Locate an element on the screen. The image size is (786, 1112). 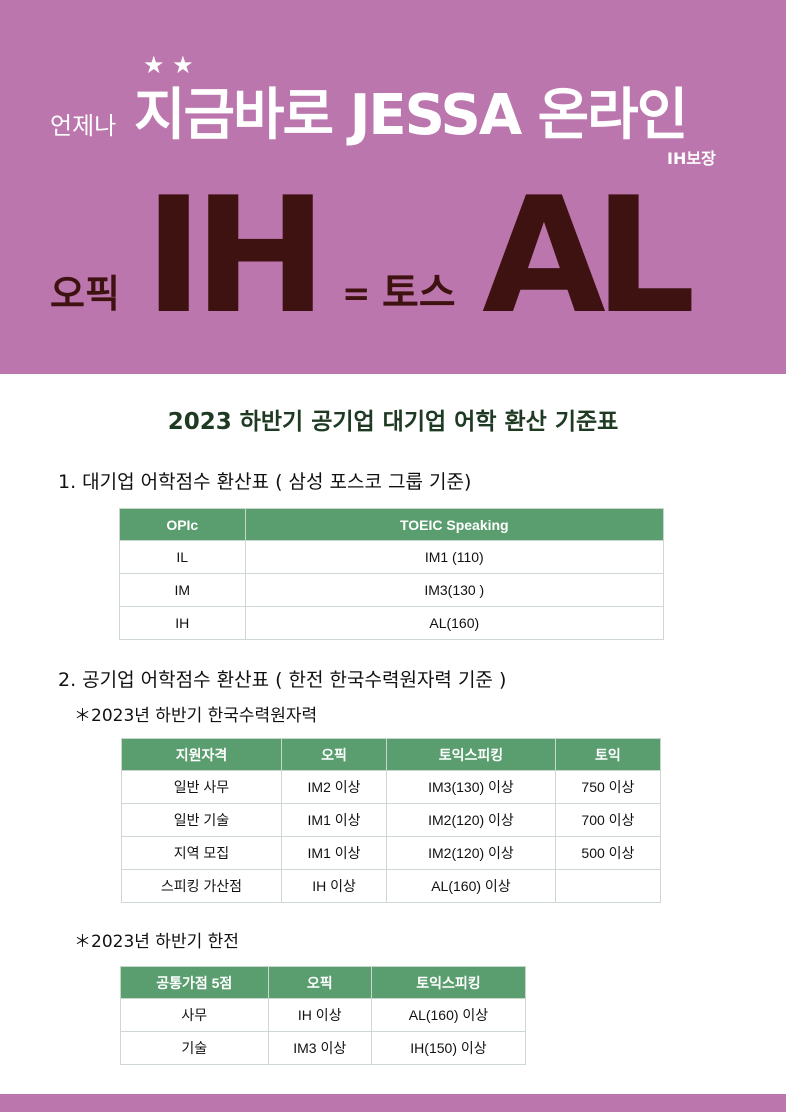
cell: 기술 is located at coordinates (194, 1048).